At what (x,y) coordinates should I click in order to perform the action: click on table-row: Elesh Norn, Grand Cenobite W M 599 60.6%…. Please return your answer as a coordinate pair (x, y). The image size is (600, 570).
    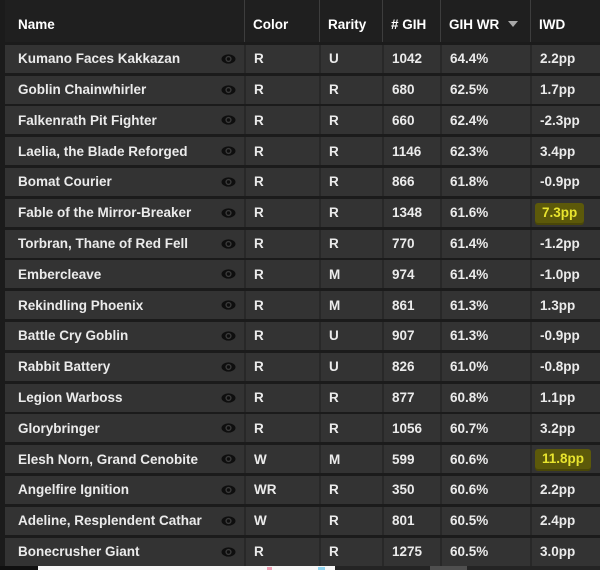
    Looking at the image, I should click on (302, 459).